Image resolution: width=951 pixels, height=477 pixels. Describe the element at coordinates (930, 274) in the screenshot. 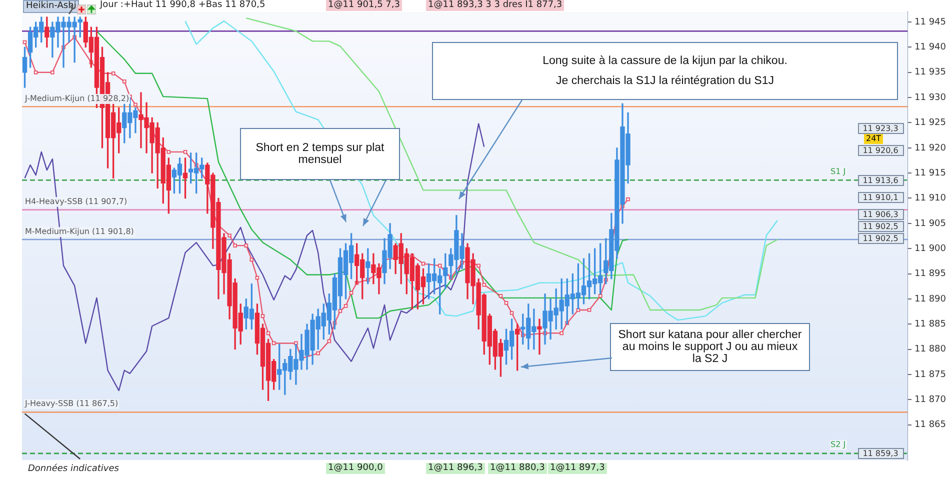

I see `y-tick-label: 11 895` at that location.